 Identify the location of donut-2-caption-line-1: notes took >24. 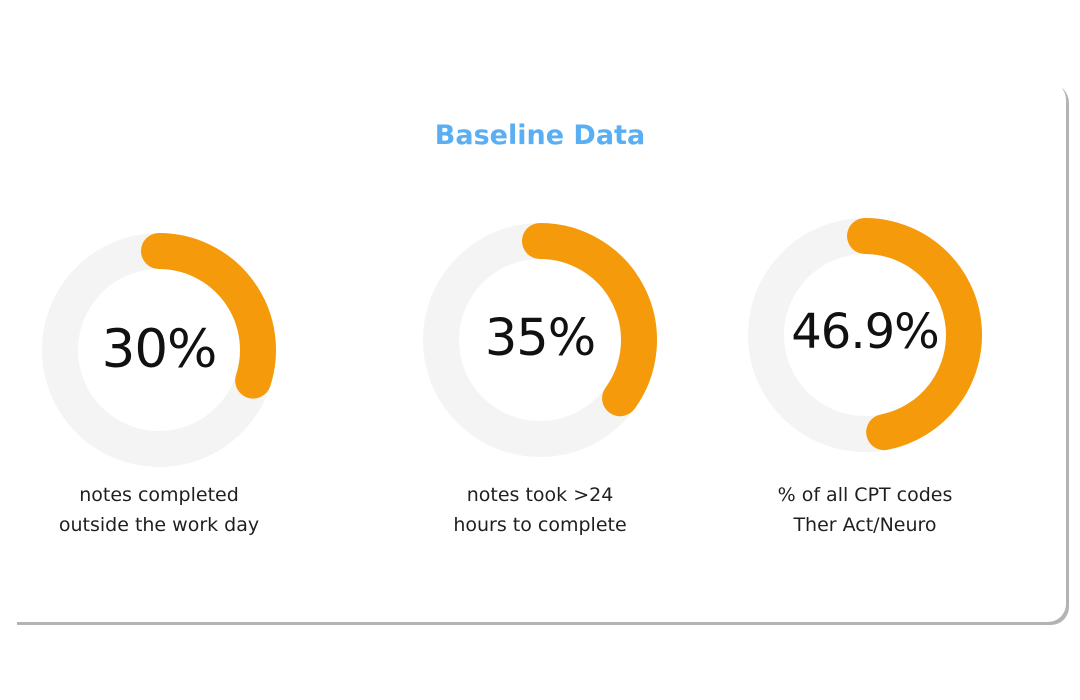
(540, 495).